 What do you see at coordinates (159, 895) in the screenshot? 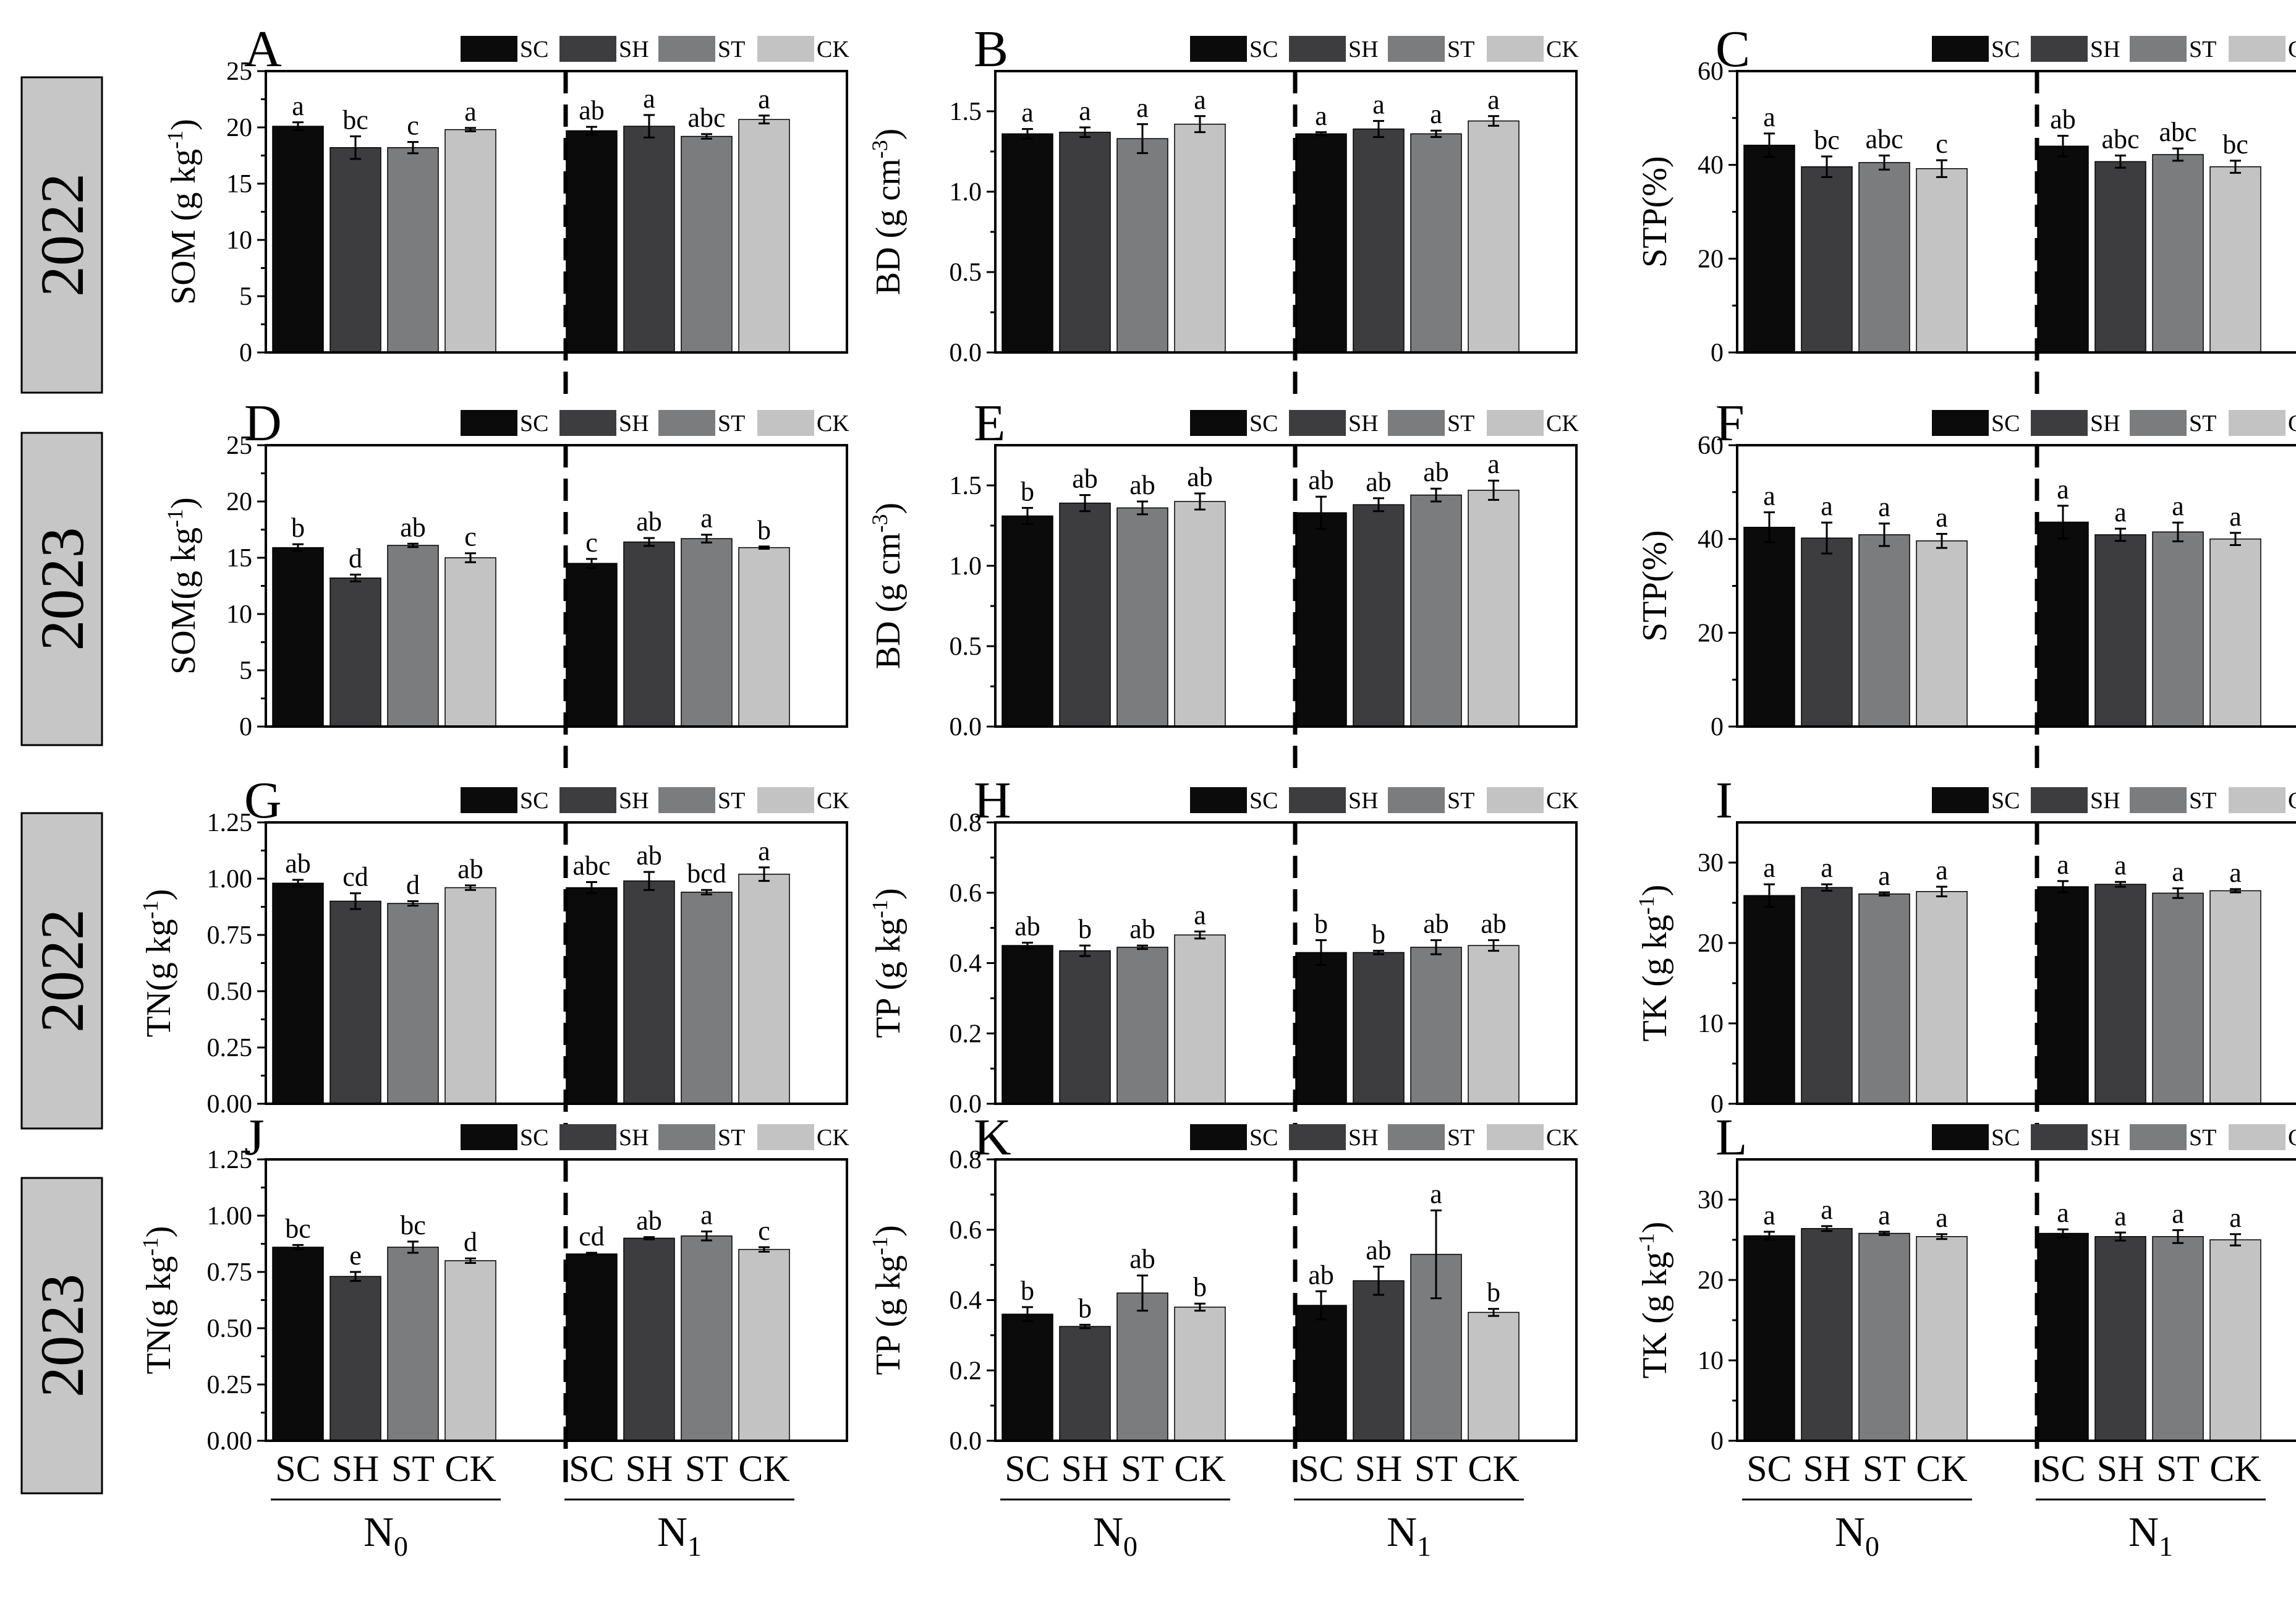
I see `y-axis-label-part: )` at bounding box center [159, 895].